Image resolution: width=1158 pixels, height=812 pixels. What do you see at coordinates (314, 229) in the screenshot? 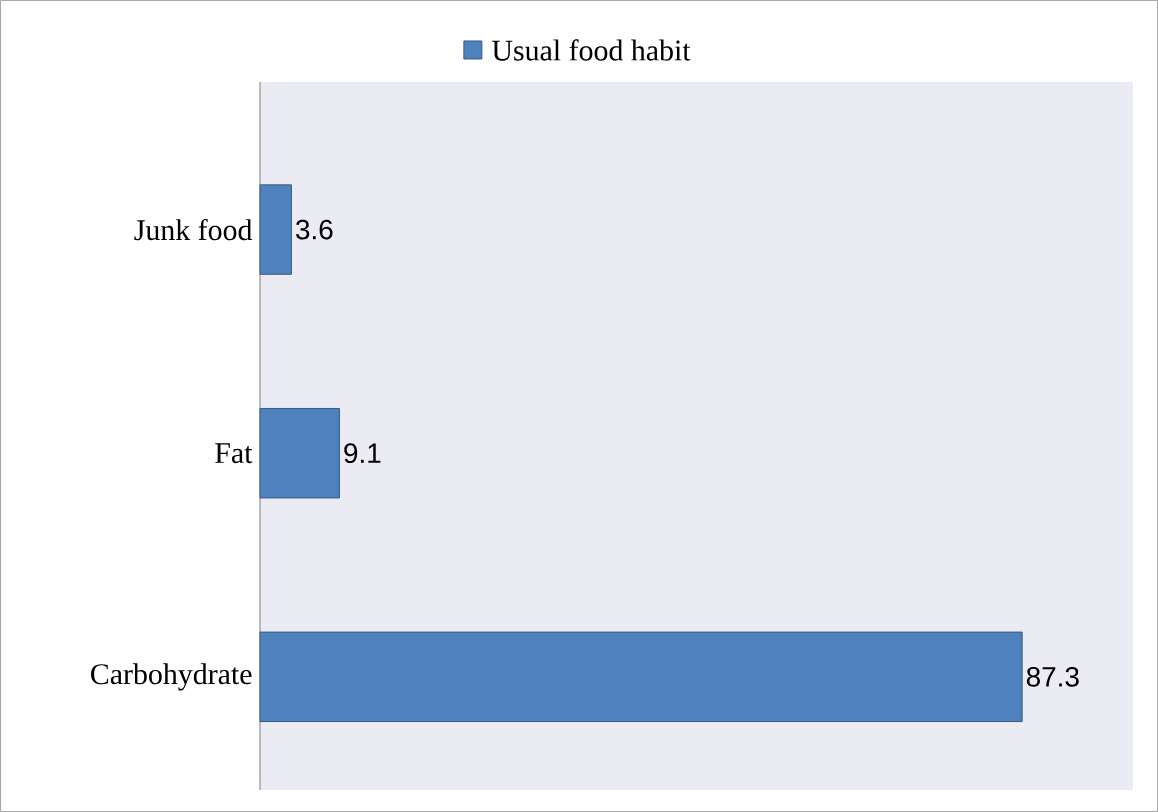
I see `data-label: 3.6` at bounding box center [314, 229].